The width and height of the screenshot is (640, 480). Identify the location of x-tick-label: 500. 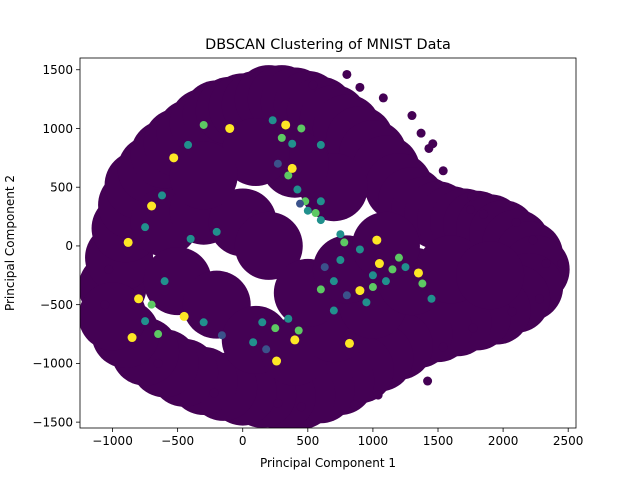
(307, 441).